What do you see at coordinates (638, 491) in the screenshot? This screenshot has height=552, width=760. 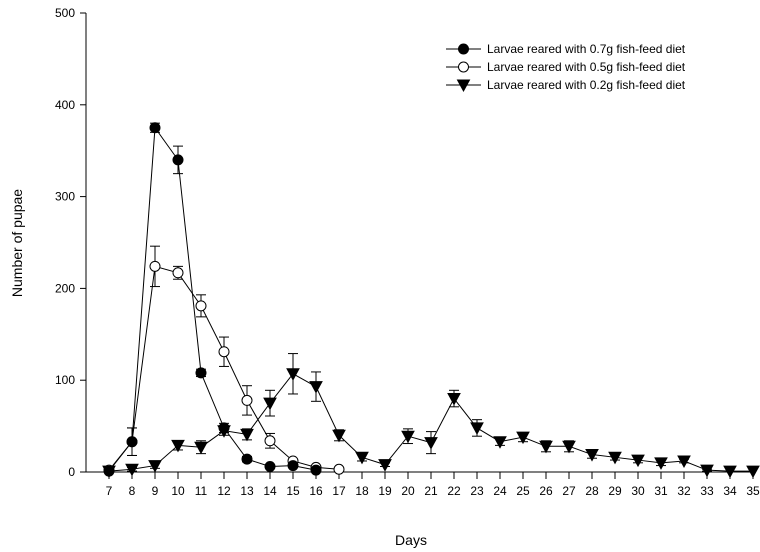 I see `x-tick-label: 30` at bounding box center [638, 491].